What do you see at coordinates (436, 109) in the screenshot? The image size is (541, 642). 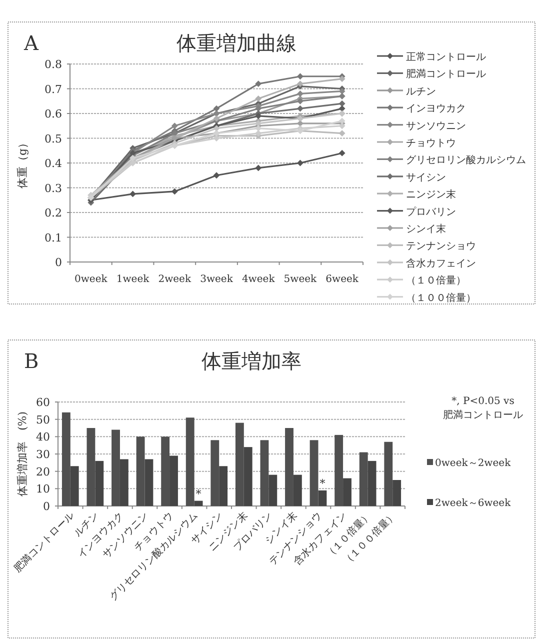 I see `legend-label: インヨウカク` at bounding box center [436, 109].